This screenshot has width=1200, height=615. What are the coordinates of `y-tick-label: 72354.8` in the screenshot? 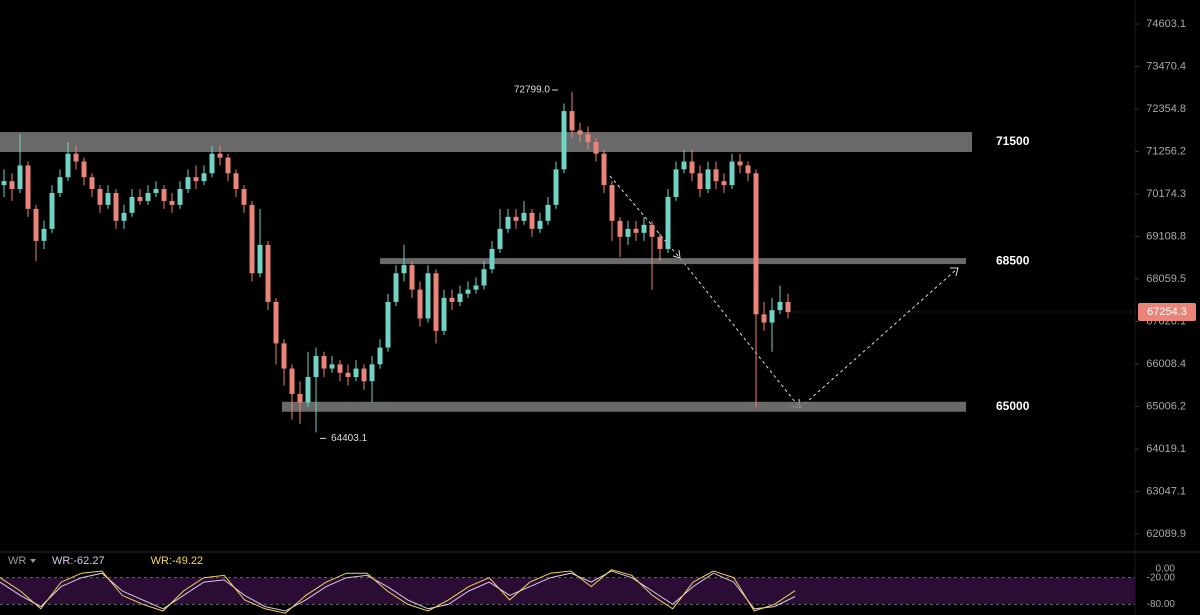 It's located at (1166, 109).